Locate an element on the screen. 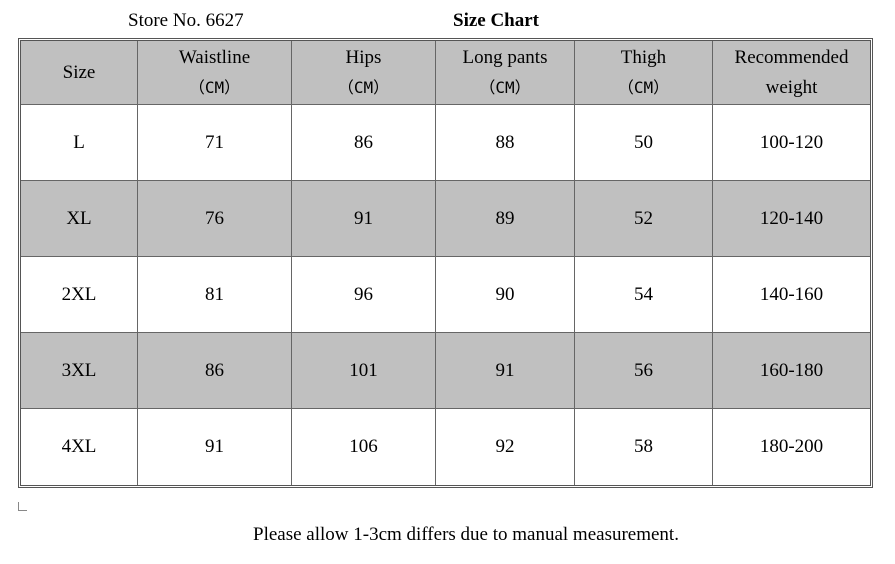 The height and width of the screenshot is (564, 895). table-row: L 71 86 88 50 100-120 is located at coordinates (445, 143).